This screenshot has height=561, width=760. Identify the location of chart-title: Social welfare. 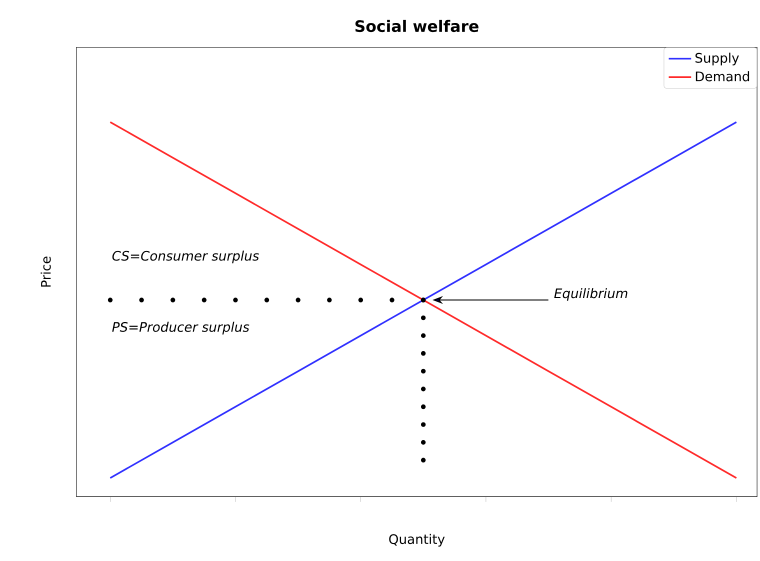
(416, 26).